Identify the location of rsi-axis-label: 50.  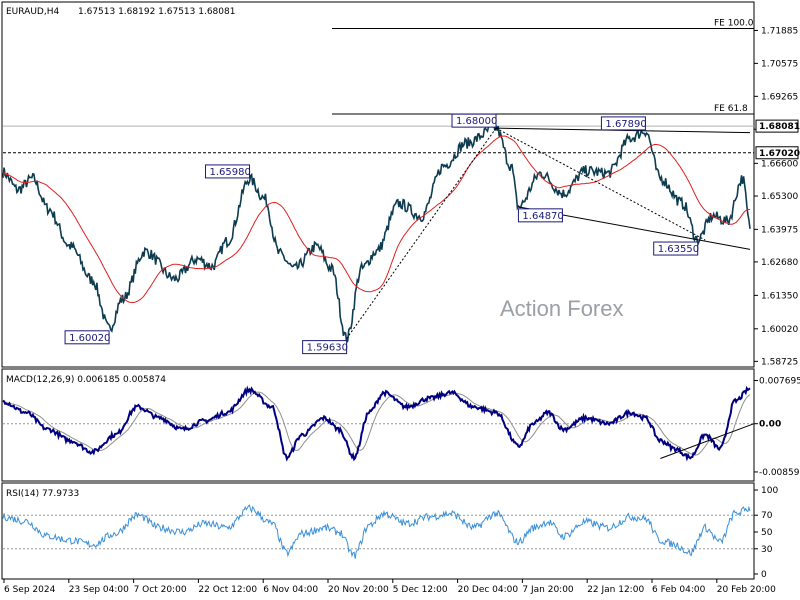
(767, 533).